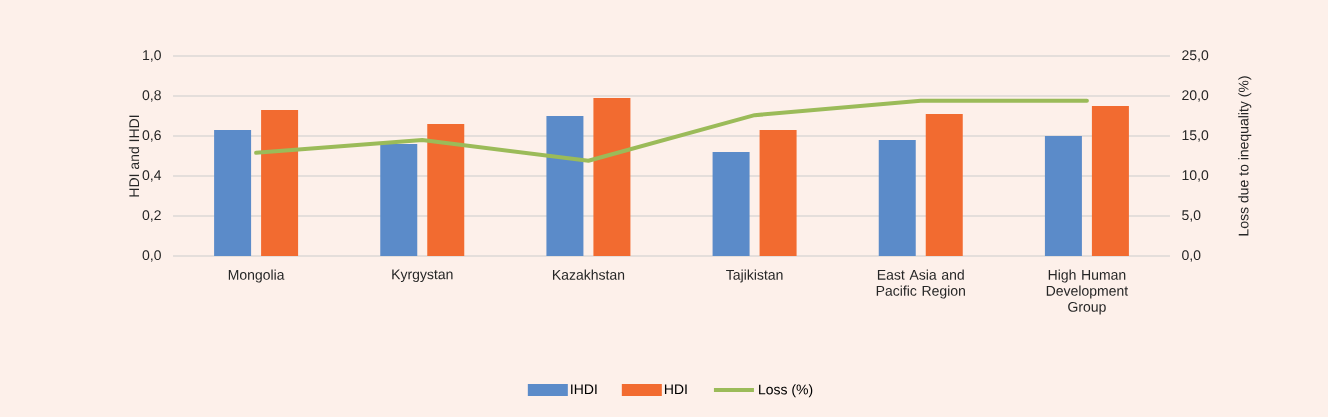  What do you see at coordinates (134, 156) in the screenshot?
I see `y-axis-title: HDI and IHDI` at bounding box center [134, 156].